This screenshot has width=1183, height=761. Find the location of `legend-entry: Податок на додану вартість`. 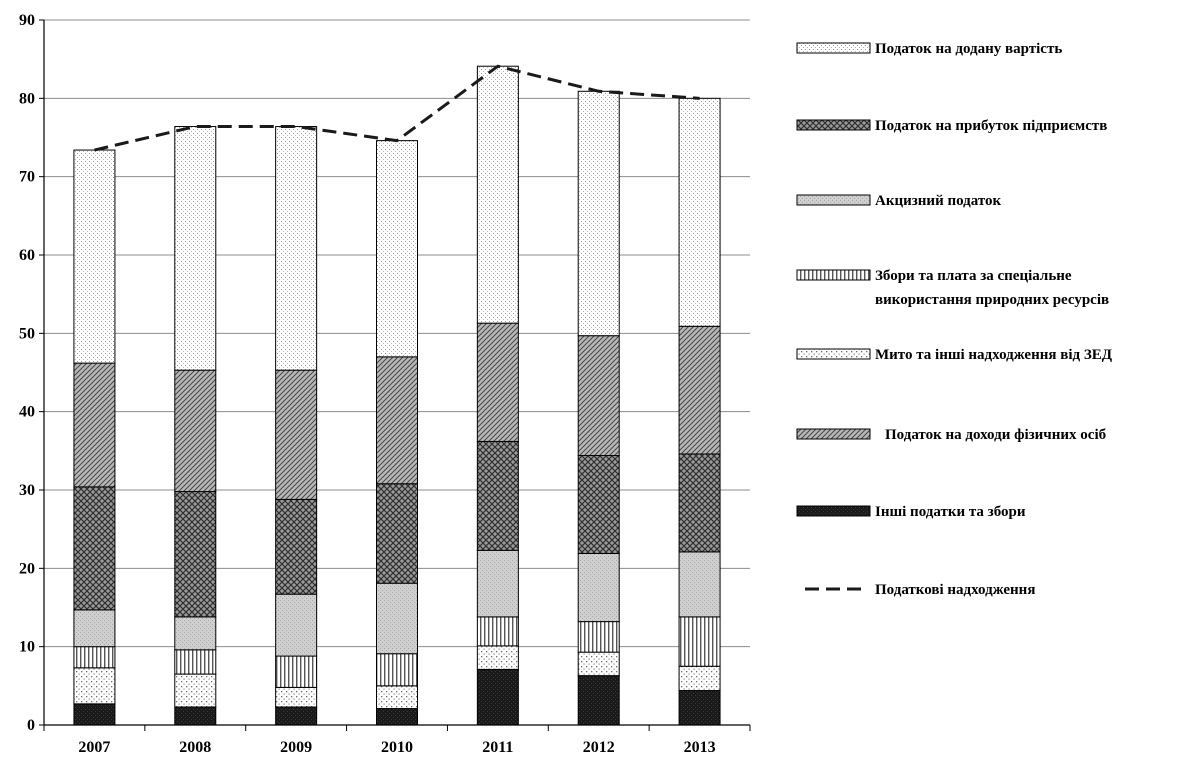

legend-entry: Податок на додану вартість is located at coordinates (929, 49).